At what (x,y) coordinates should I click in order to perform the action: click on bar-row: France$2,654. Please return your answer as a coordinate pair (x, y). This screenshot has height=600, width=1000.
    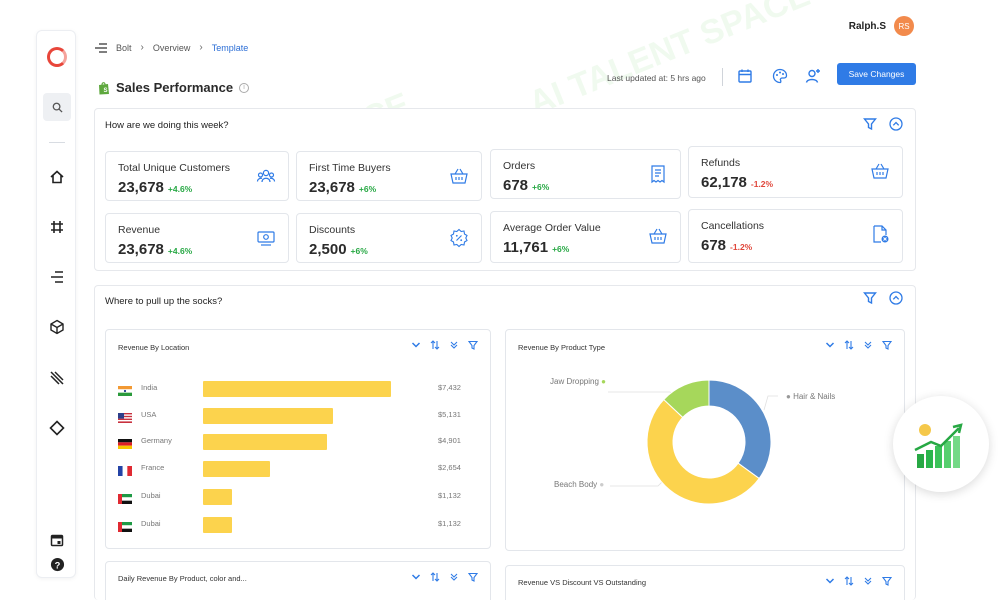
    Looking at the image, I should click on (298, 469).